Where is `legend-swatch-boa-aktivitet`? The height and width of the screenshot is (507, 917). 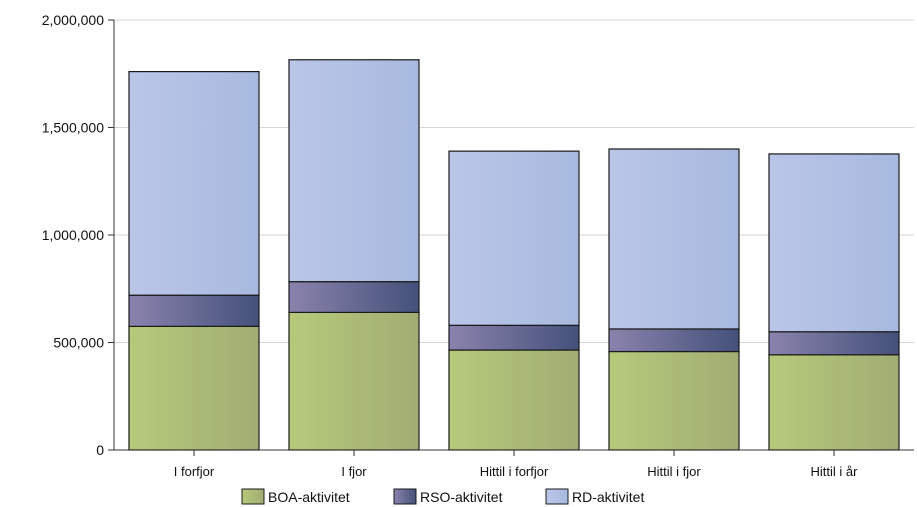 legend-swatch-boa-aktivitet is located at coordinates (253, 496).